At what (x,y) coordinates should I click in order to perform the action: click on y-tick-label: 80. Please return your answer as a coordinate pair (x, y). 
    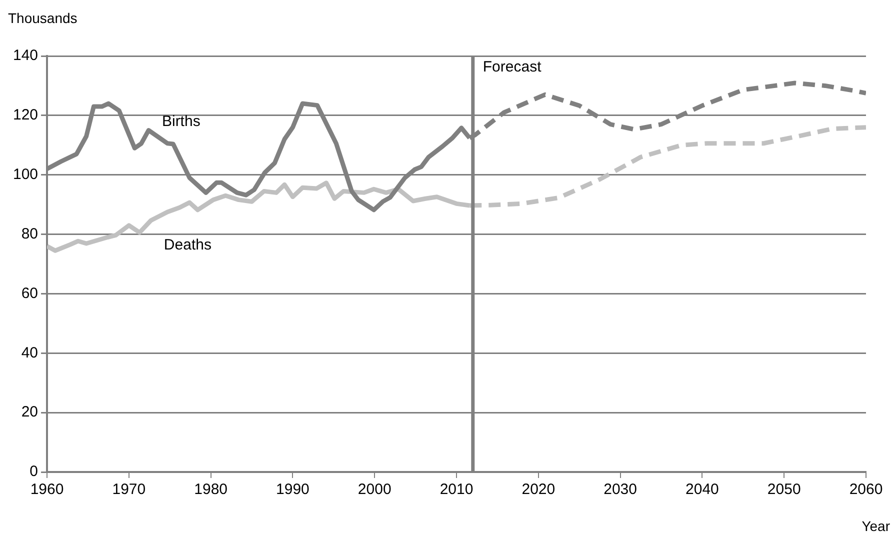
    Looking at the image, I should click on (29, 233).